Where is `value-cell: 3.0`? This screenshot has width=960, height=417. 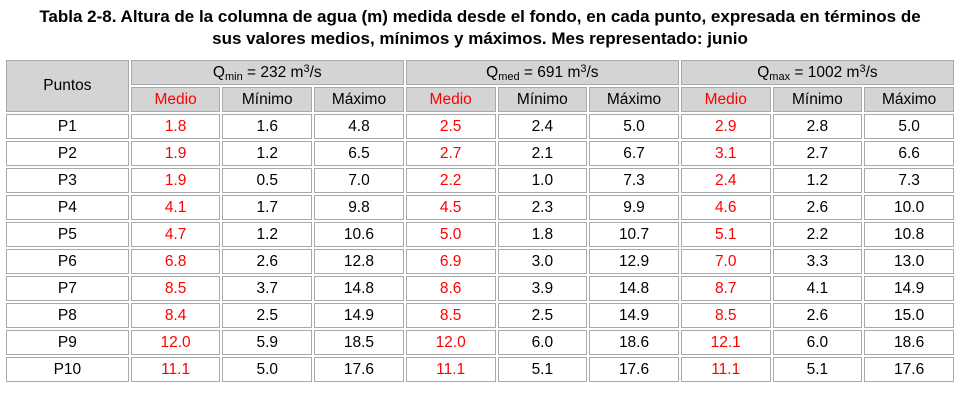
value-cell: 3.0 is located at coordinates (542, 261).